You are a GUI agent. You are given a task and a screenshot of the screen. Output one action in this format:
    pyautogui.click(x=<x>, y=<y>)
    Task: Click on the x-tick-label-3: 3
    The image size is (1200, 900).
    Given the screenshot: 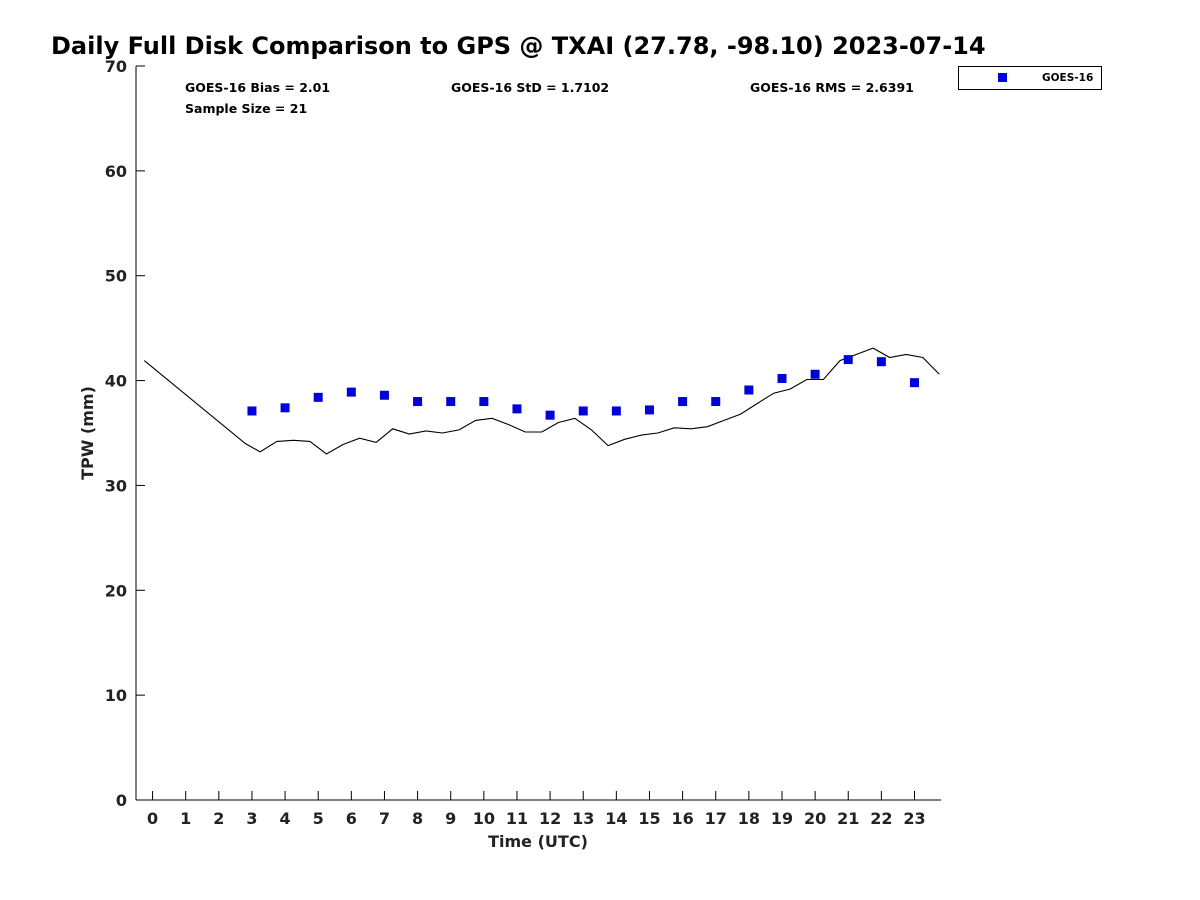 What is the action you would take?
    pyautogui.click(x=251, y=818)
    